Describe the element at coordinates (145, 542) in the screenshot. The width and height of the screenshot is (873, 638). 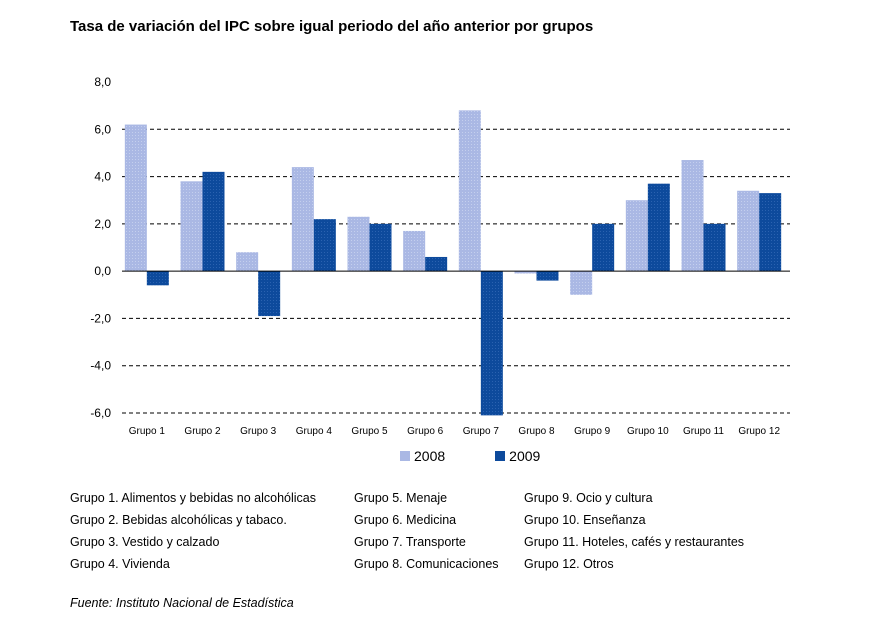
I see `group-note: Grupo 3. Vestido y calzado` at that location.